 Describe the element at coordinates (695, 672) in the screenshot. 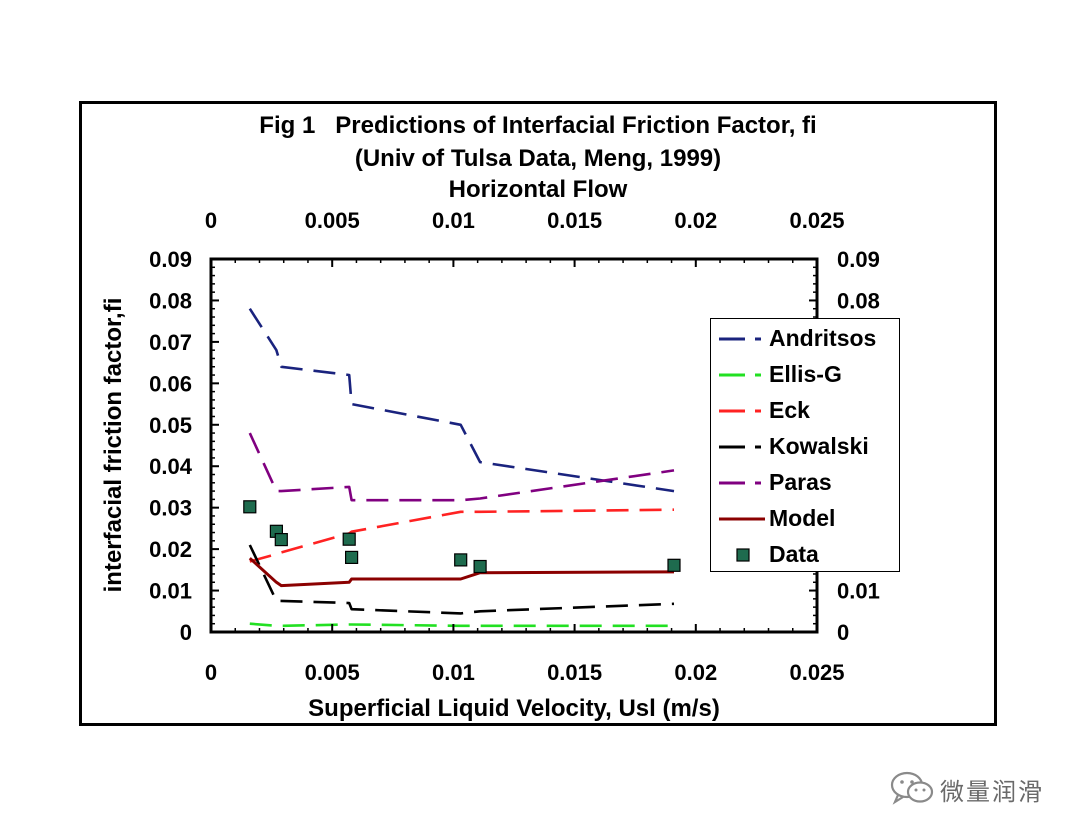

I see `x-tick-label-bottom: 0.02` at that location.